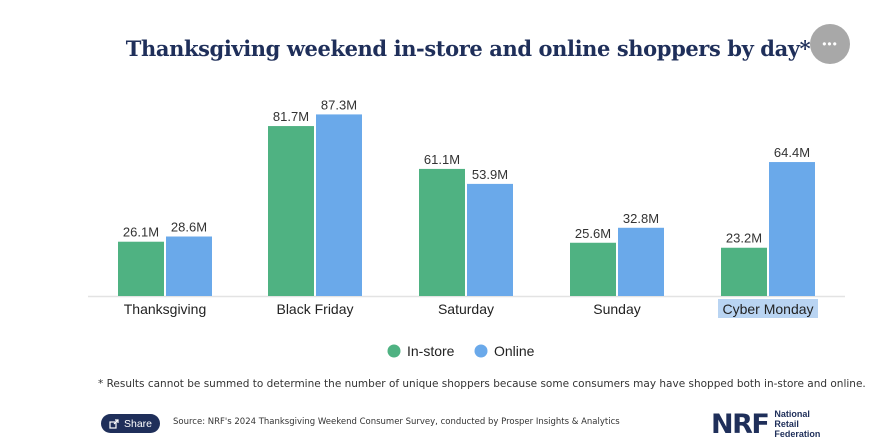 The width and height of the screenshot is (895, 448). What do you see at coordinates (593, 233) in the screenshot?
I see `data-label: 25.6M` at bounding box center [593, 233].